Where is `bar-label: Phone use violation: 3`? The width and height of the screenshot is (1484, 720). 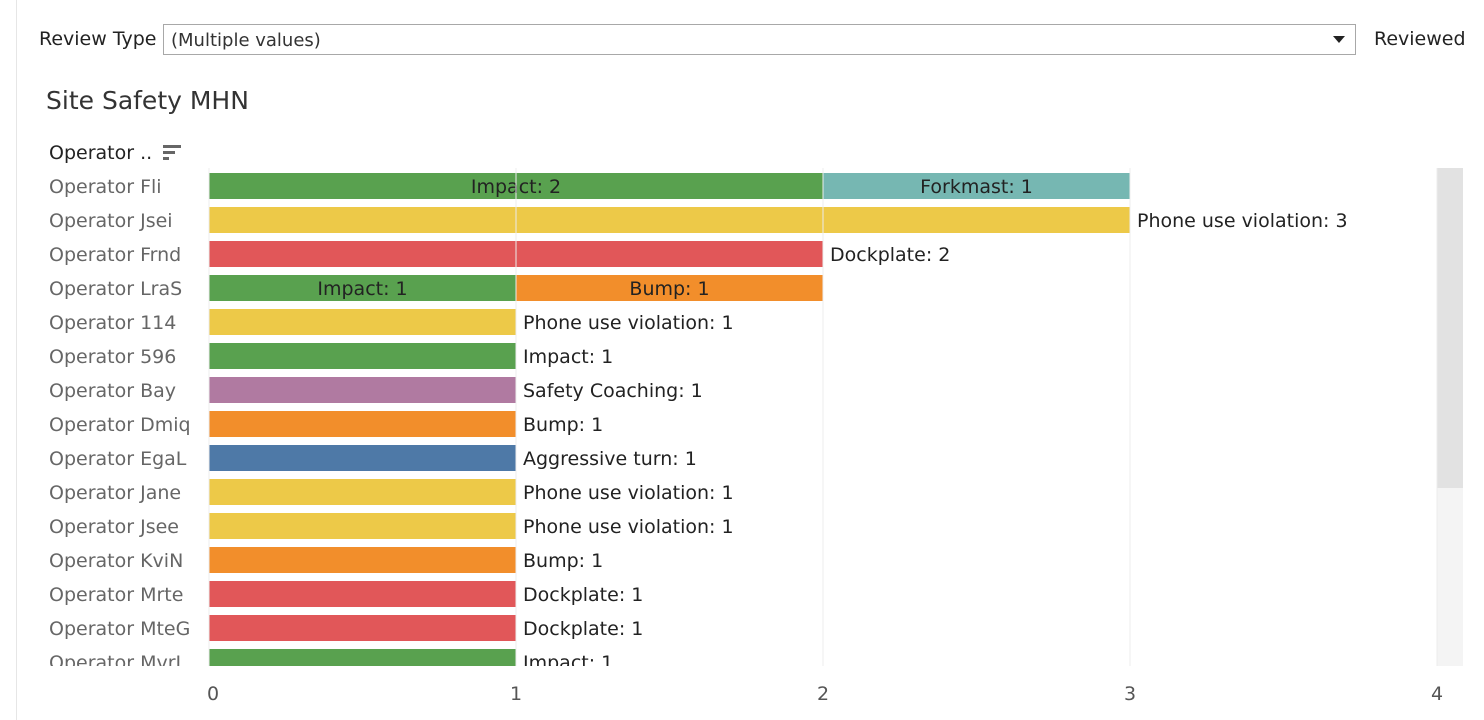 bar-label: Phone use violation: 3 is located at coordinates (1242, 221).